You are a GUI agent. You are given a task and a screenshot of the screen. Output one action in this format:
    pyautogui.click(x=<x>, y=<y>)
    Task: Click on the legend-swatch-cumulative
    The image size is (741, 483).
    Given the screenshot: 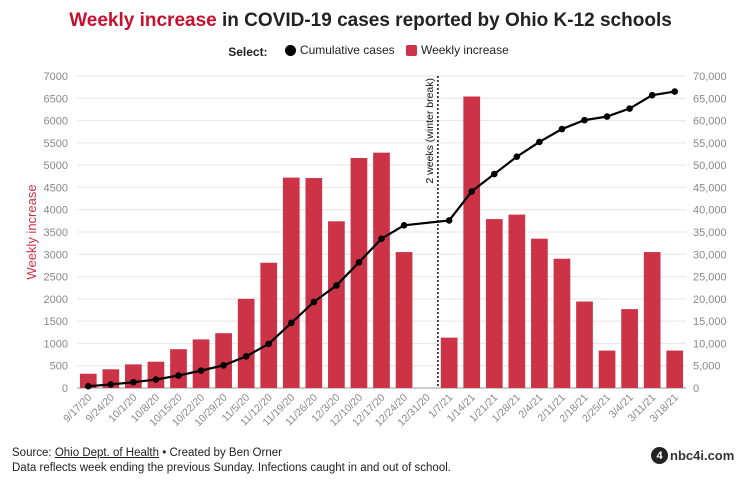 What is the action you would take?
    pyautogui.click(x=290, y=50)
    